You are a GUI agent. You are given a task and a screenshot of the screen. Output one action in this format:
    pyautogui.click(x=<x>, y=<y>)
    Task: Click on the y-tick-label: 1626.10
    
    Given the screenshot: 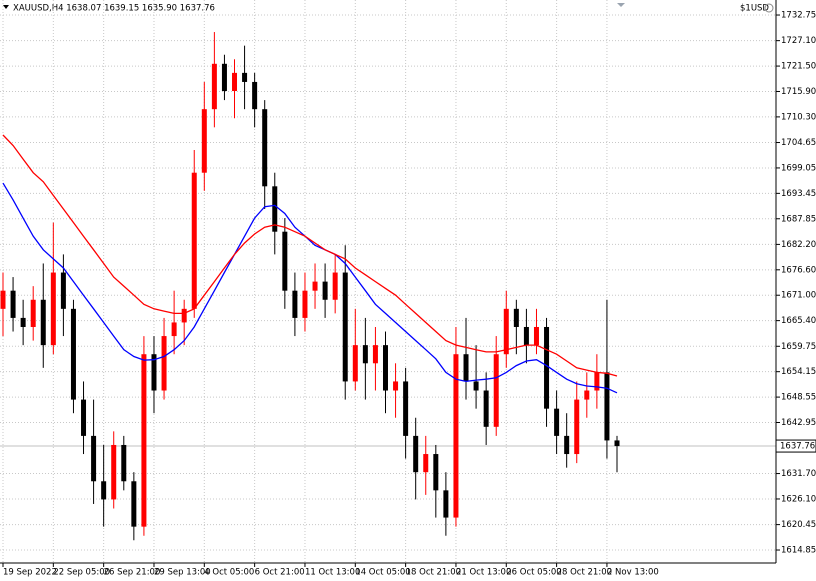 What is the action you would take?
    pyautogui.click(x=798, y=499)
    